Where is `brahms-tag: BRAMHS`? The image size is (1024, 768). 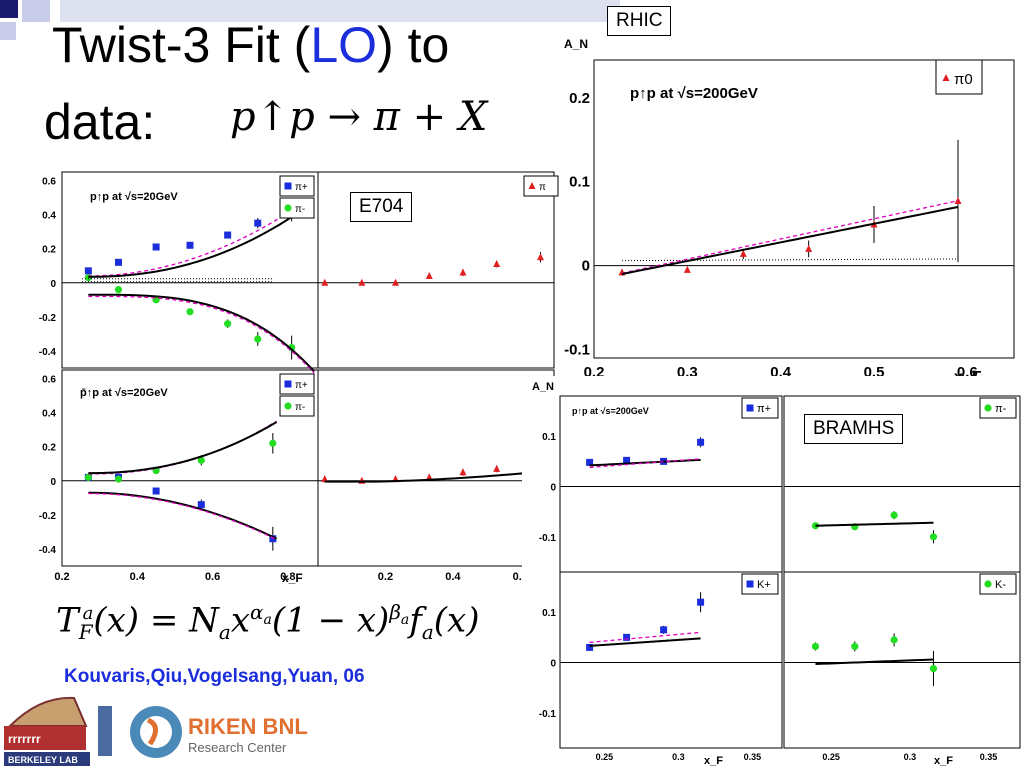 brahms-tag: BRAMHS is located at coordinates (854, 429).